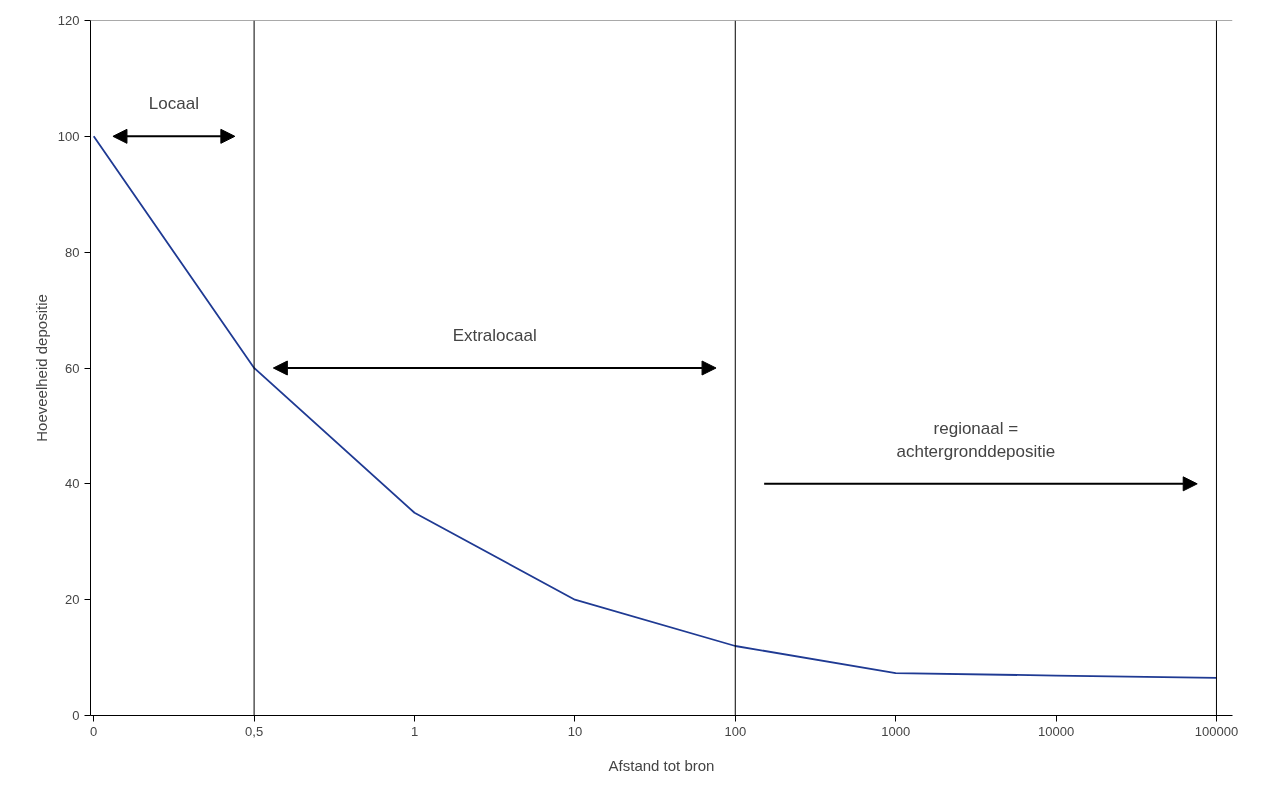 The width and height of the screenshot is (1262, 785). I want to click on annotation: Extralocaal, so click(494, 335).